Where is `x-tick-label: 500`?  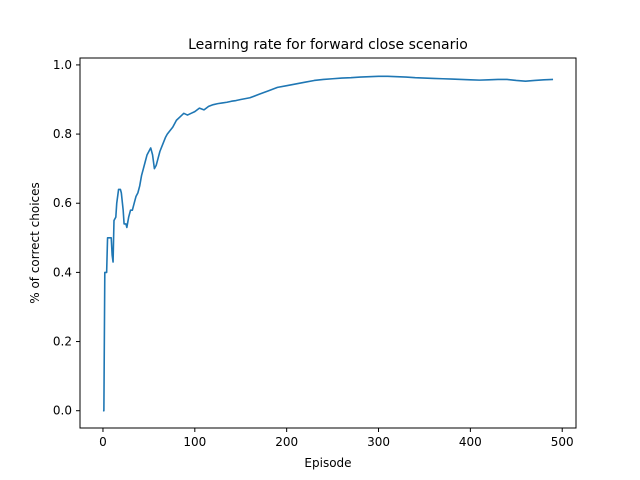
x-tick-label: 500 is located at coordinates (562, 442).